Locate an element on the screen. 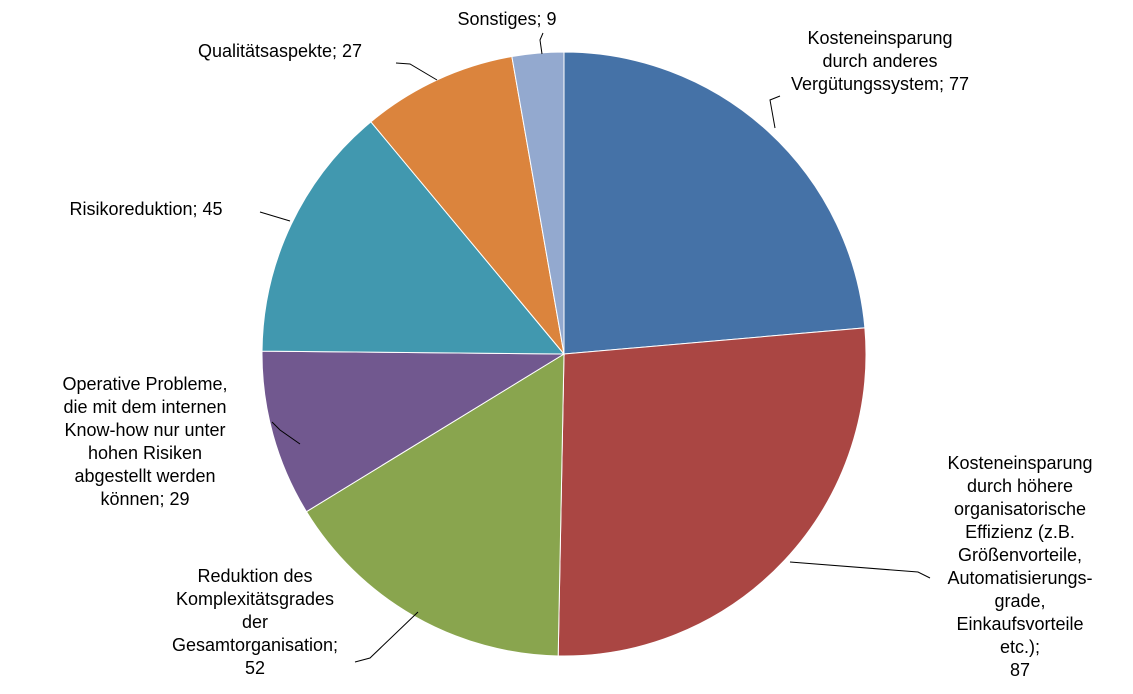  data-label: Qualitätsaspekte; 27 is located at coordinates (280, 51).